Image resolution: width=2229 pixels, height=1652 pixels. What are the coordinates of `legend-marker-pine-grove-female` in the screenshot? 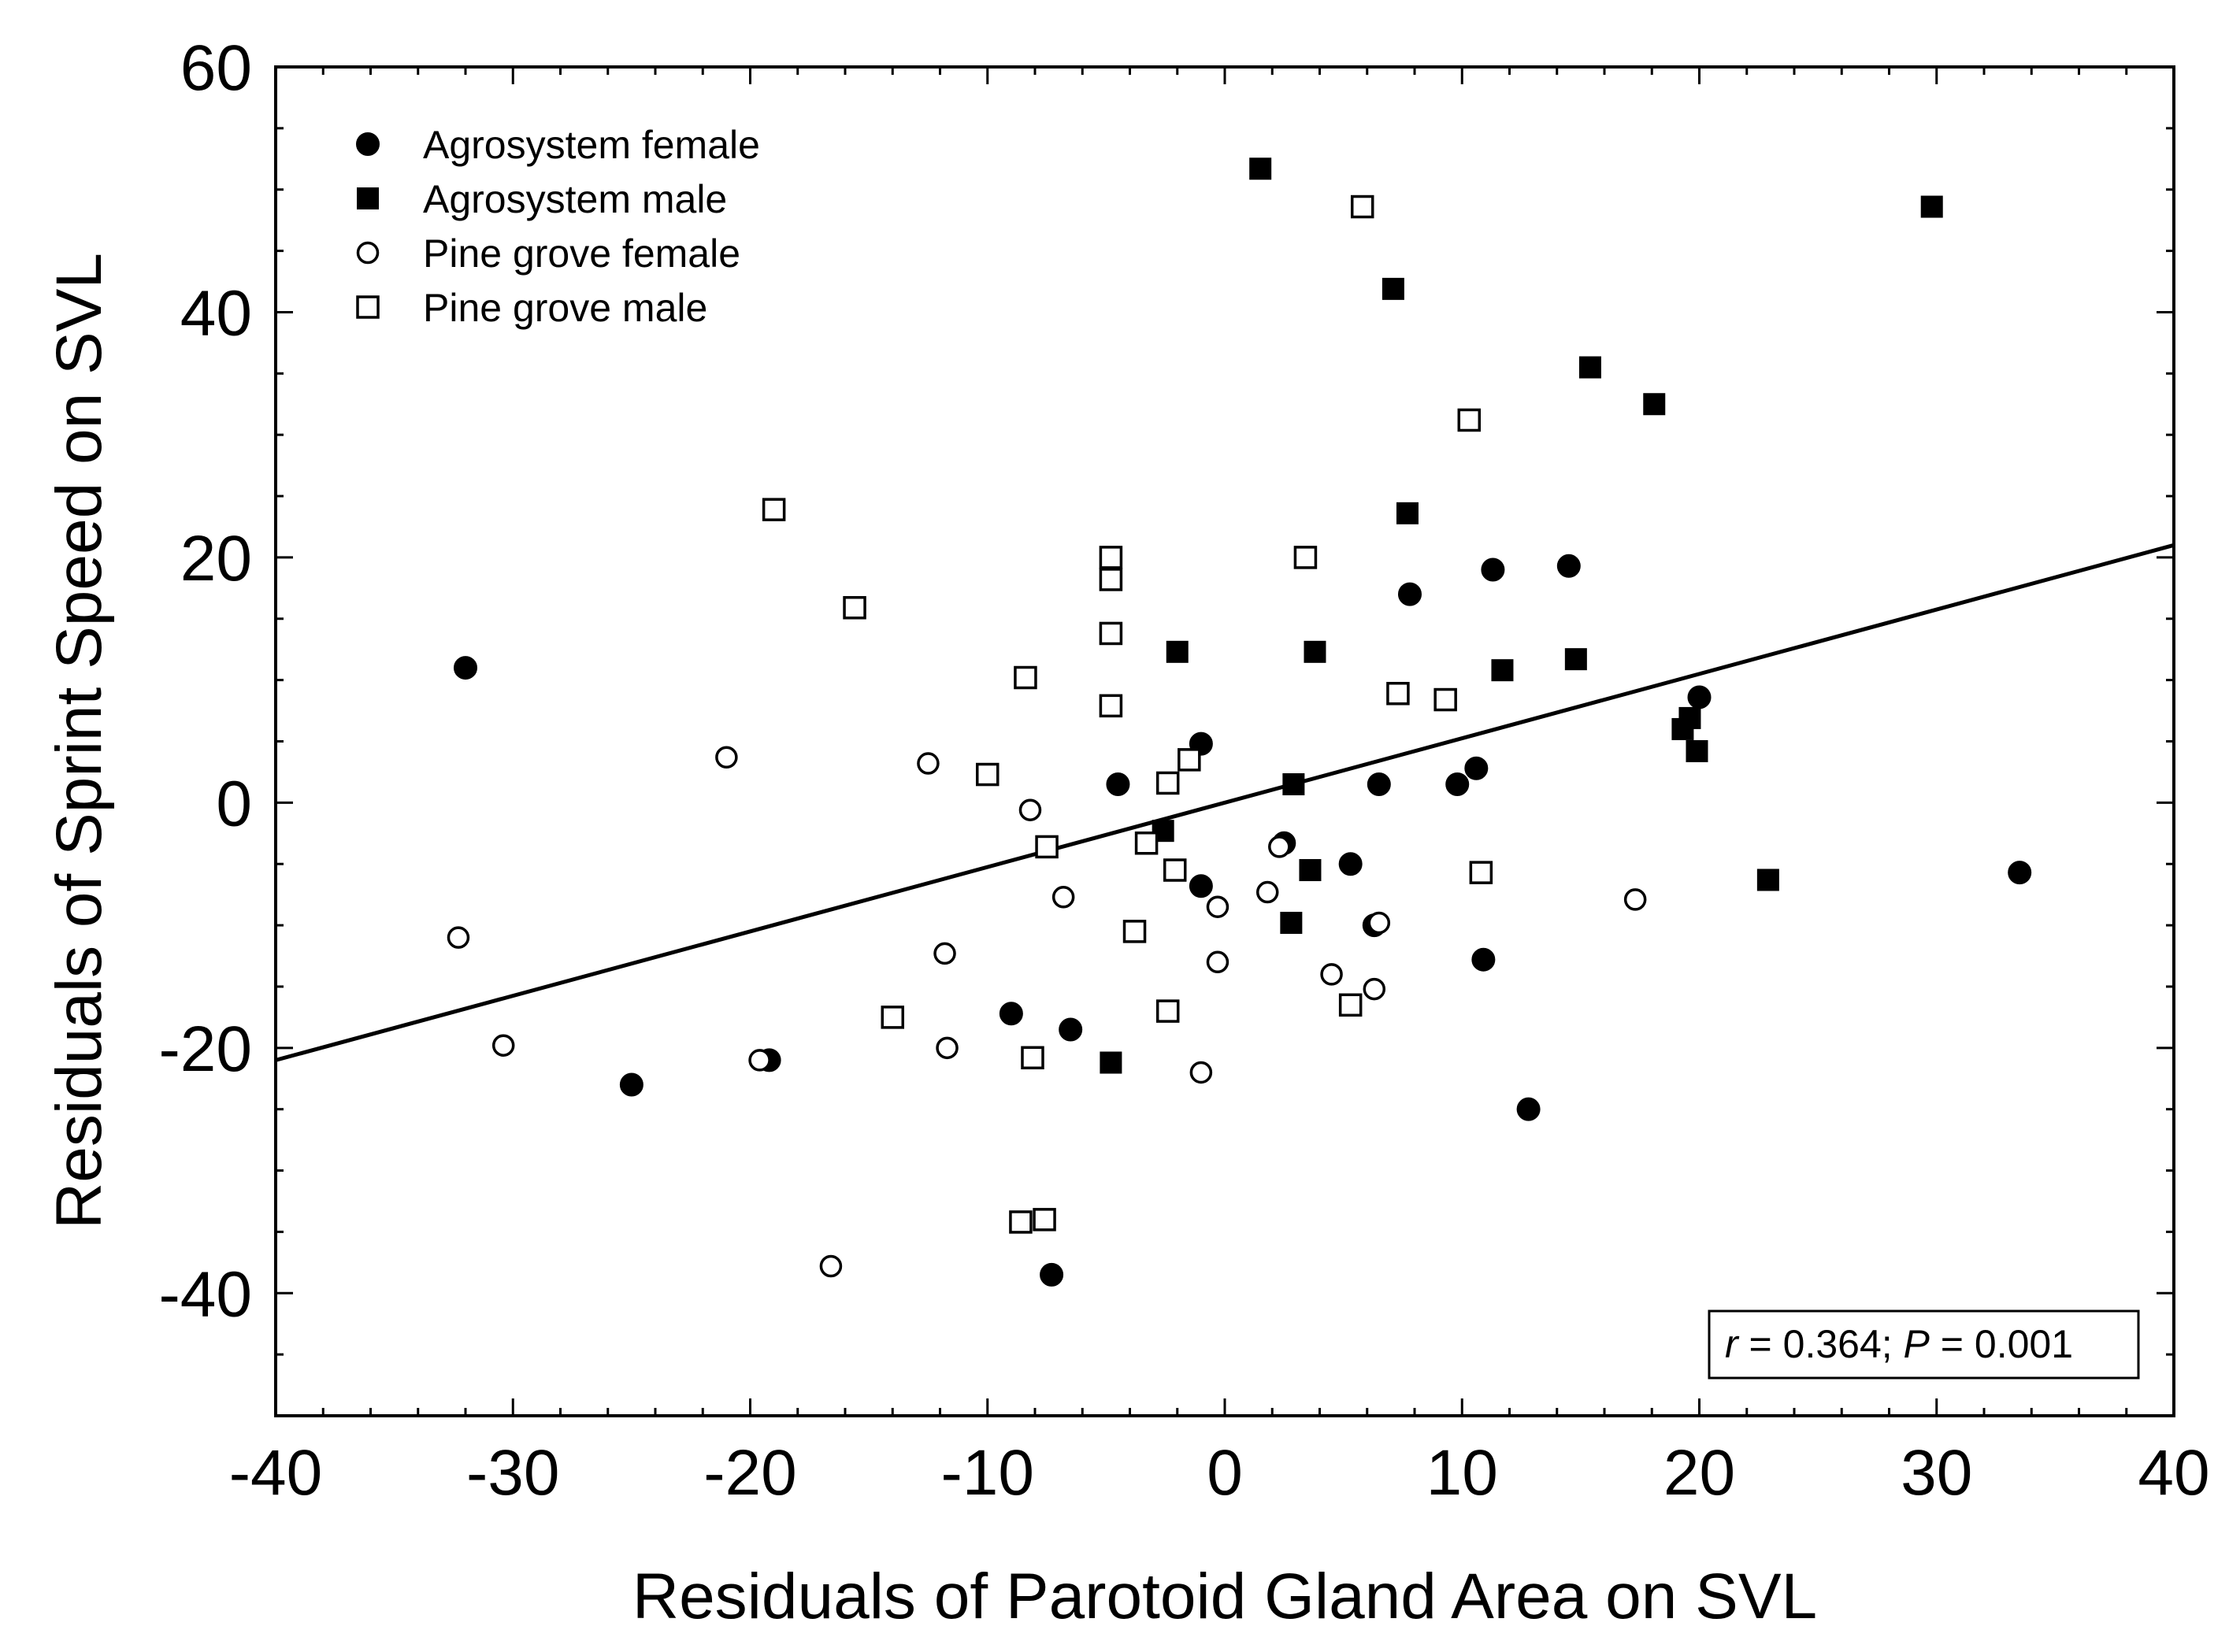 It's located at (368, 253).